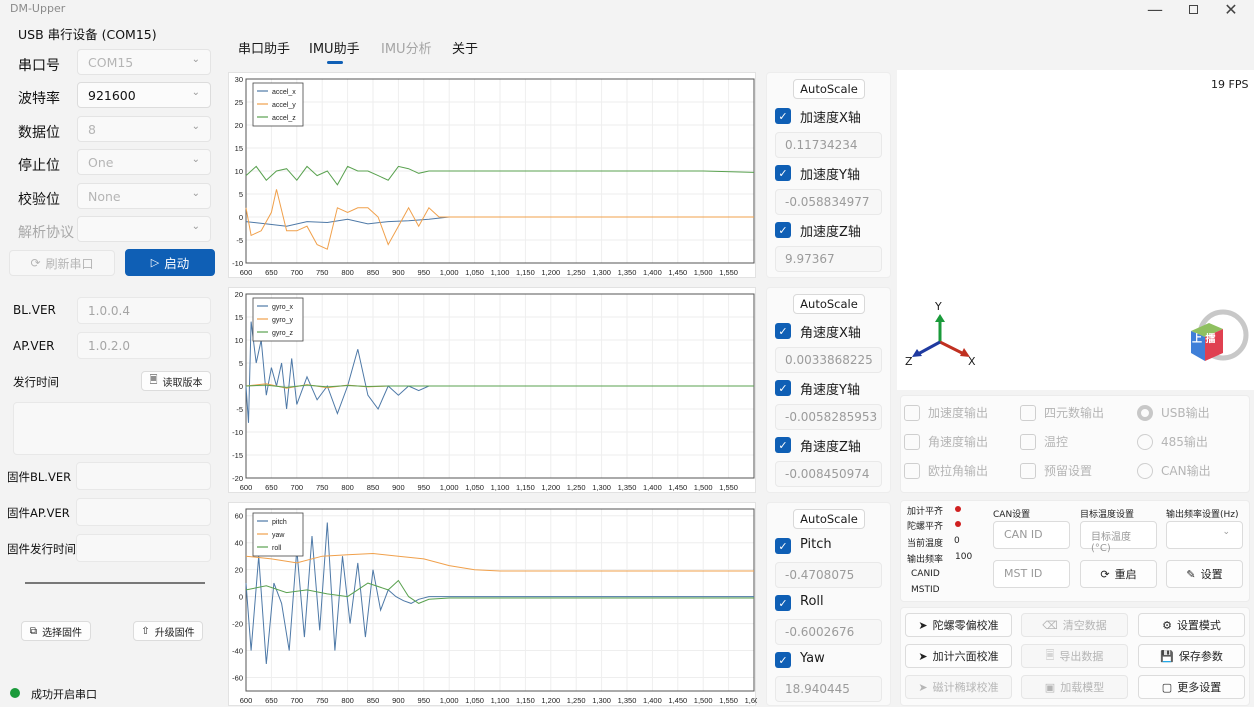 This screenshot has width=1254, height=707. What do you see at coordinates (144, 62) in the screenshot?
I see `sidebar-row-select: COM15 ⌄` at bounding box center [144, 62].